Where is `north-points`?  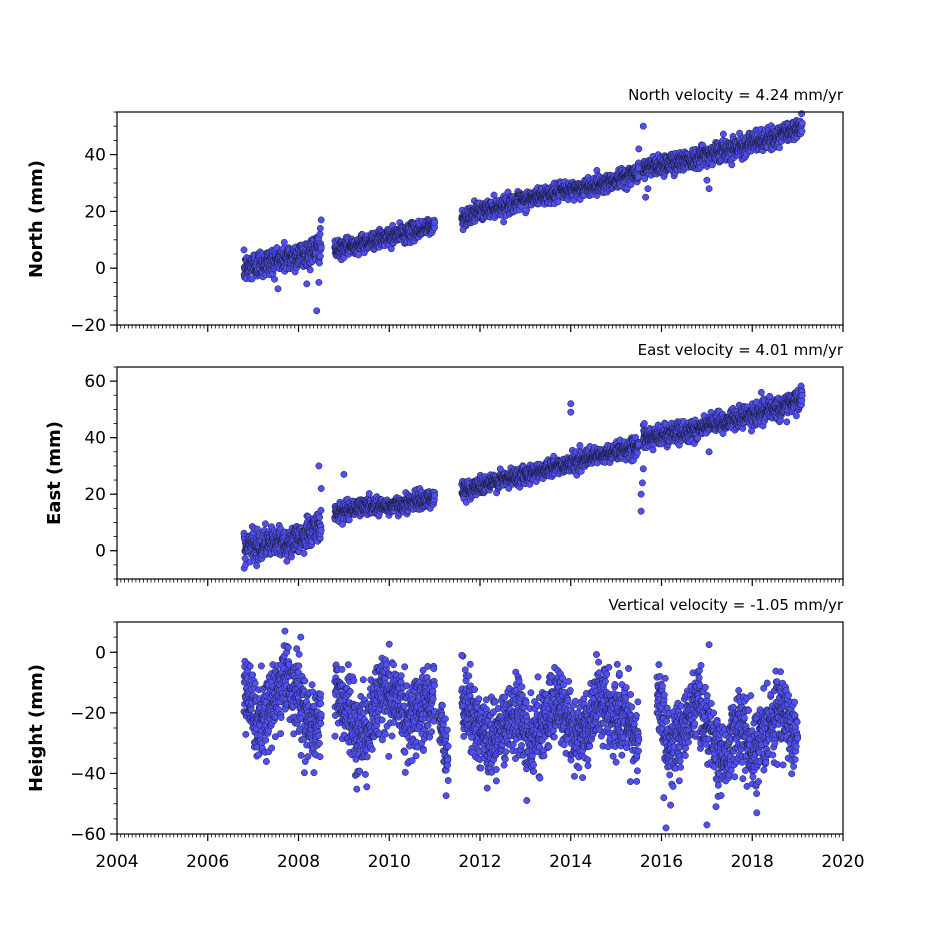
north-points is located at coordinates (523, 212).